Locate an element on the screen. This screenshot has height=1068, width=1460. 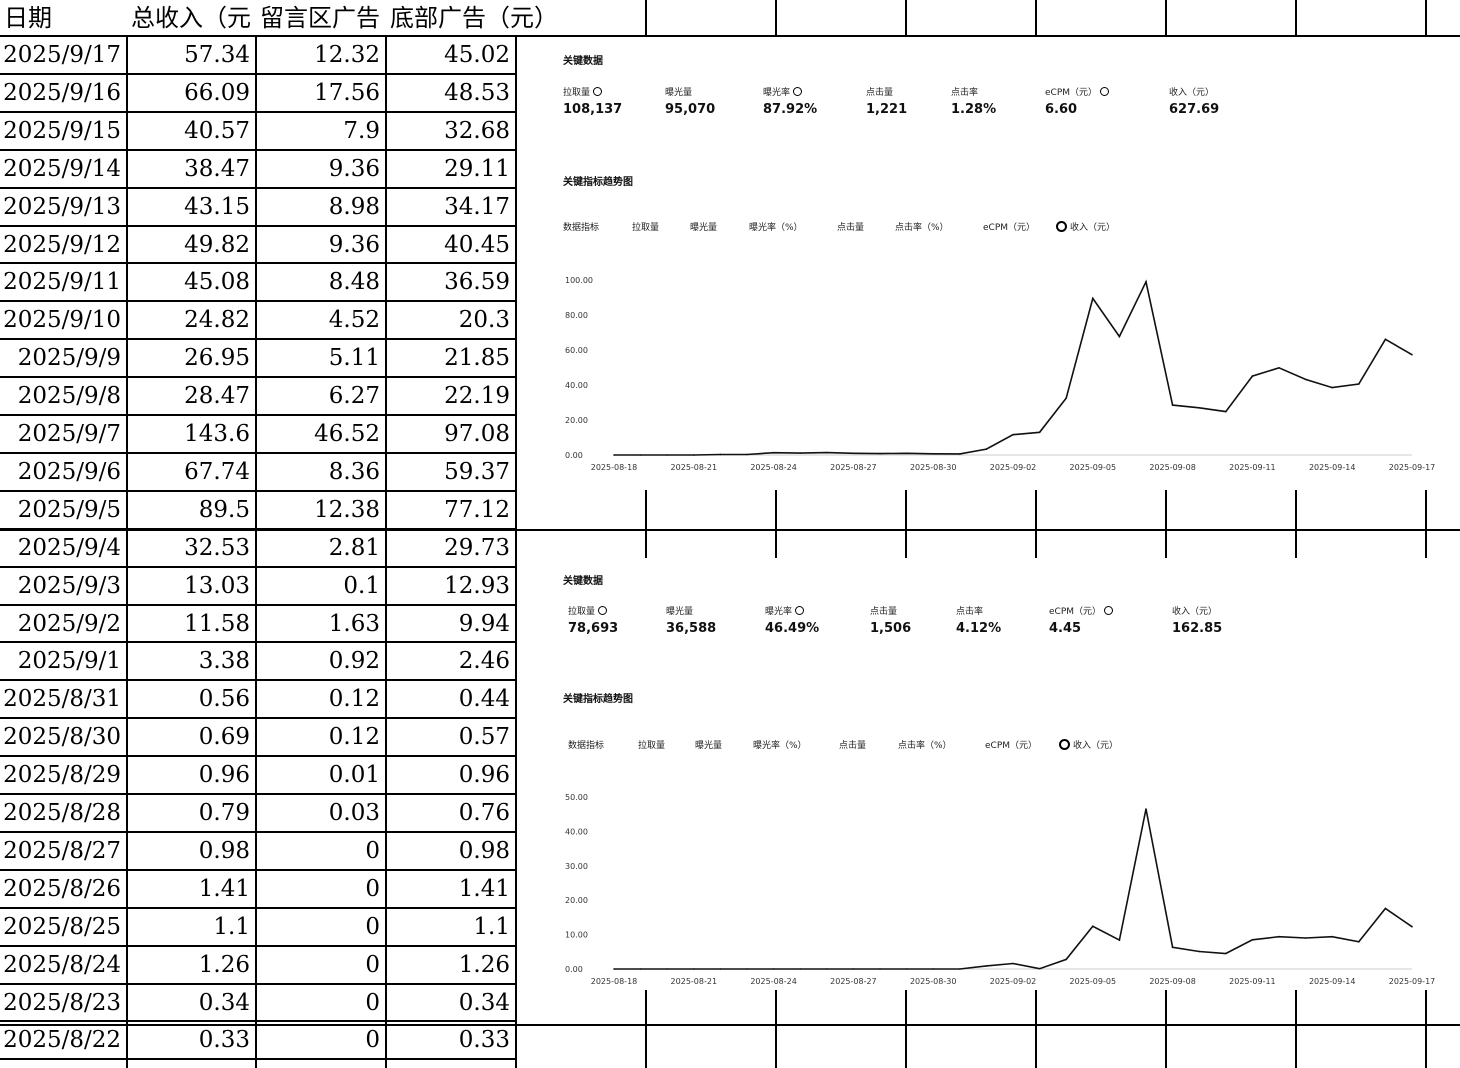
value-cell: 32.53 is located at coordinates (217, 547).